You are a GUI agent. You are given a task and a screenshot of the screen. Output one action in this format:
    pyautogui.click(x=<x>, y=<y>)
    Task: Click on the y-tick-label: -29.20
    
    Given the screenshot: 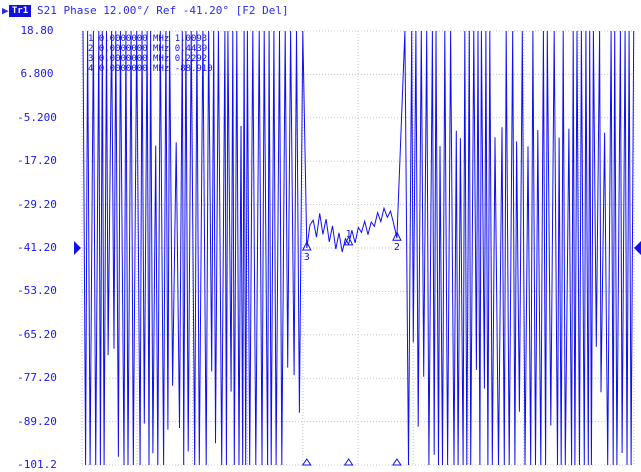 What is the action you would take?
    pyautogui.click(x=37, y=204)
    